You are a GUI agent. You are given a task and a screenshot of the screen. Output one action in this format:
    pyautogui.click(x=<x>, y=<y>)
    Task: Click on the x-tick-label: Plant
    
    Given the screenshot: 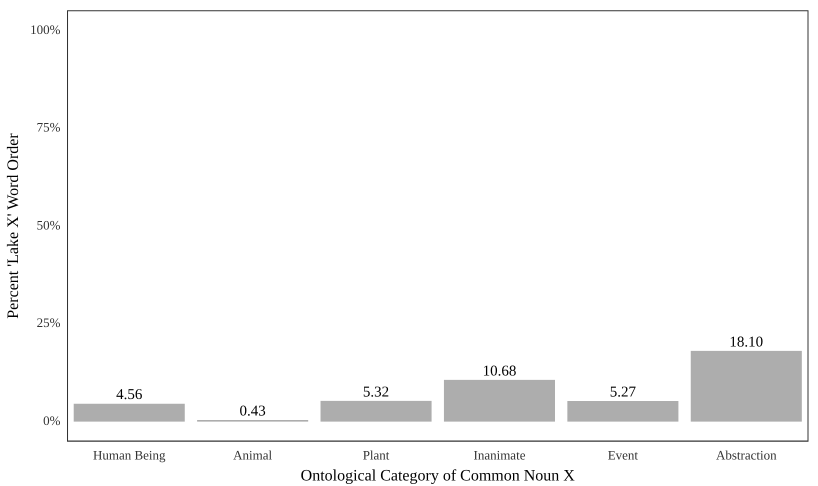 What is the action you would take?
    pyautogui.click(x=376, y=454)
    